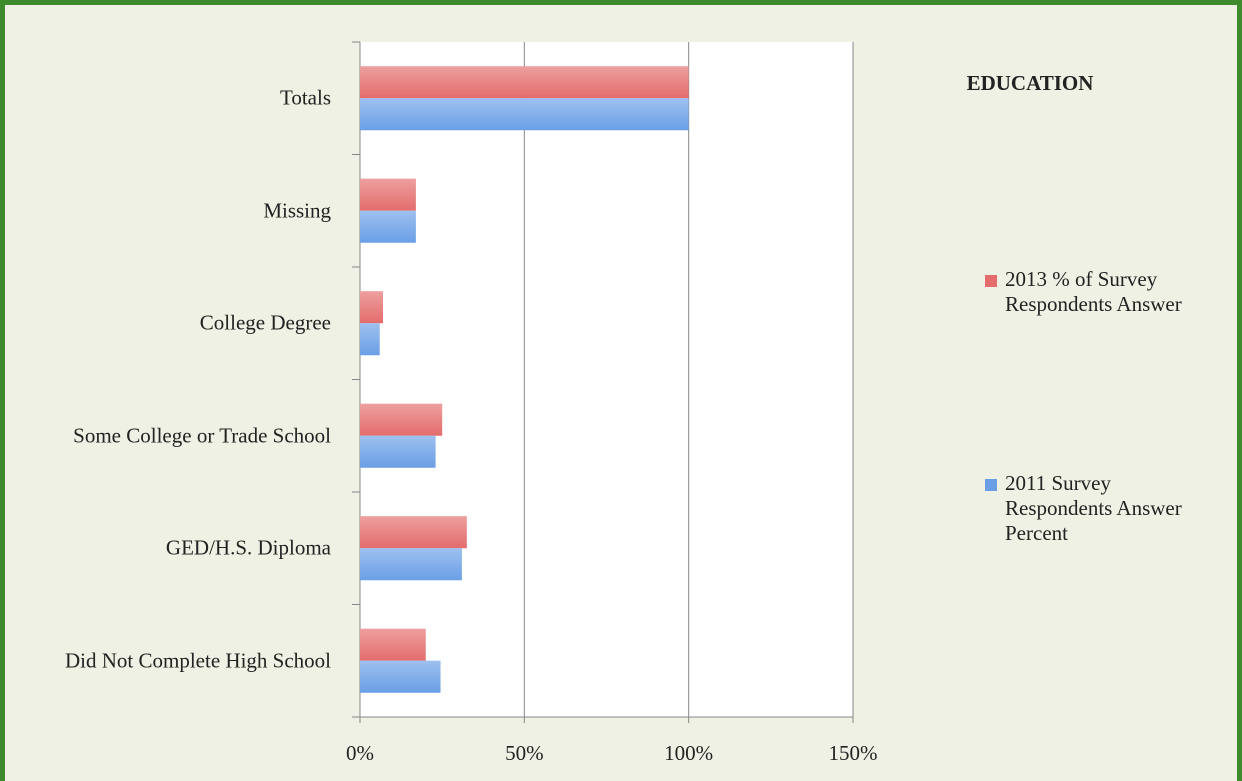 This screenshot has height=781, width=1242. I want to click on legend-label: 2013 % of Survey Respondents Answer, so click(1093, 291).